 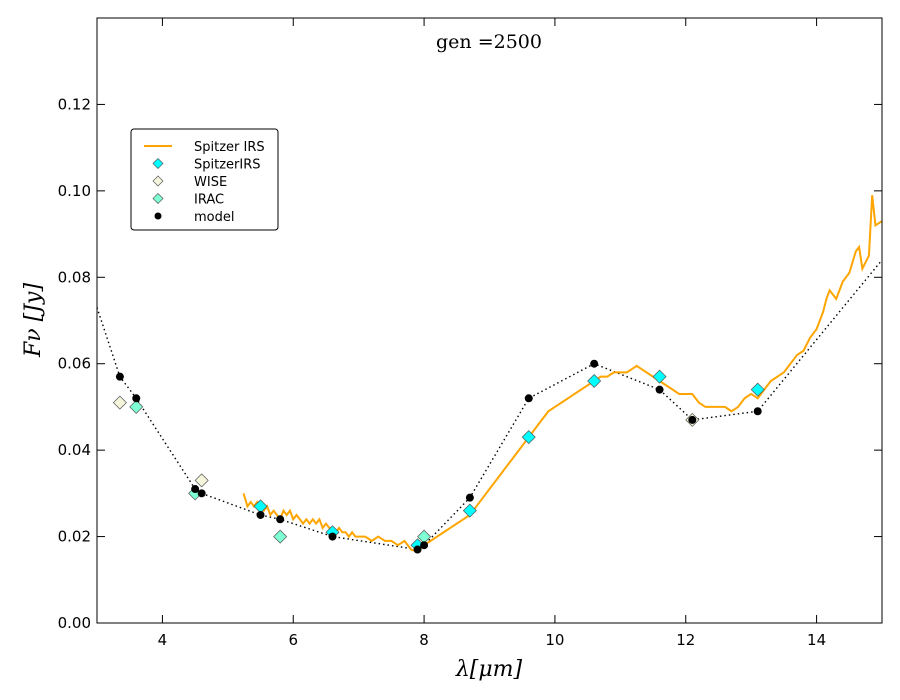 I want to click on y-tick-label: 0.00, so click(x=74, y=623).